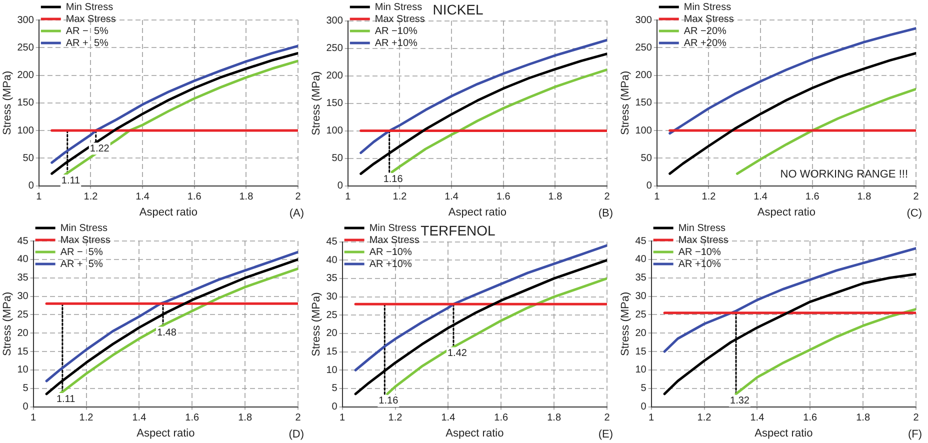 This screenshot has height=443, width=928. I want to click on text: (D), so click(296, 434).